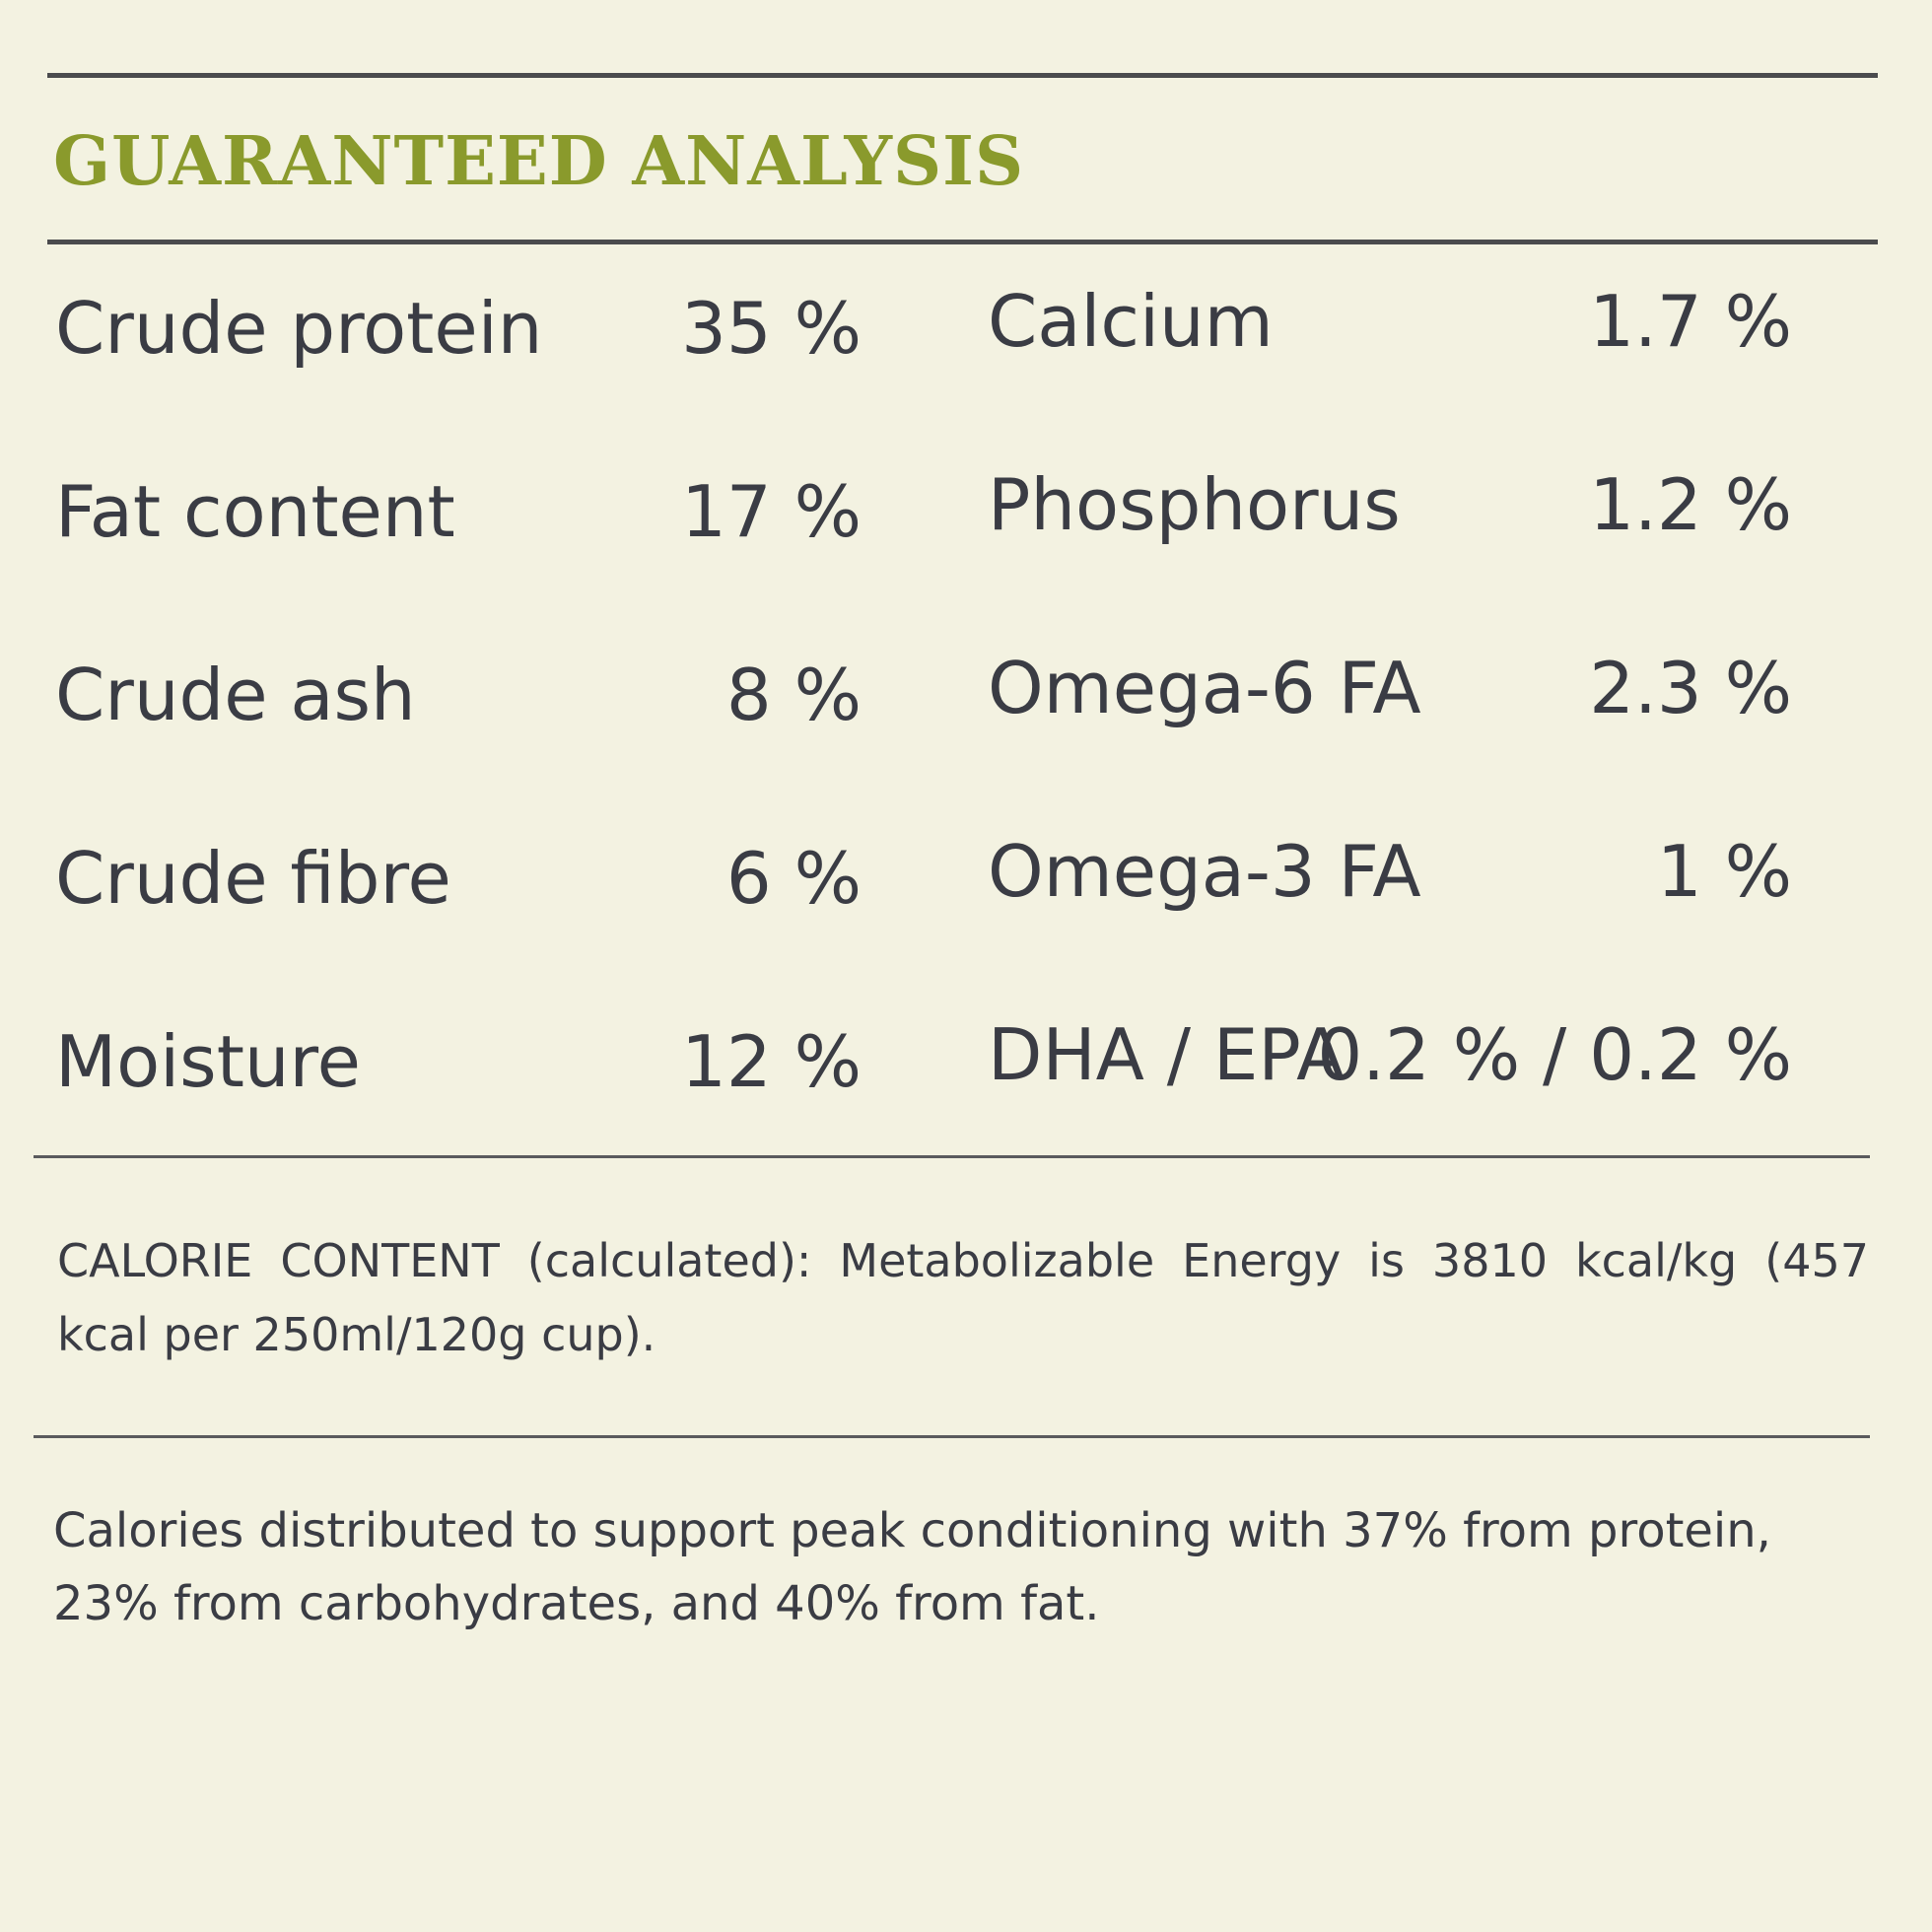  Describe the element at coordinates (255, 512) in the screenshot. I see `nutrient-label: Fat content` at that location.